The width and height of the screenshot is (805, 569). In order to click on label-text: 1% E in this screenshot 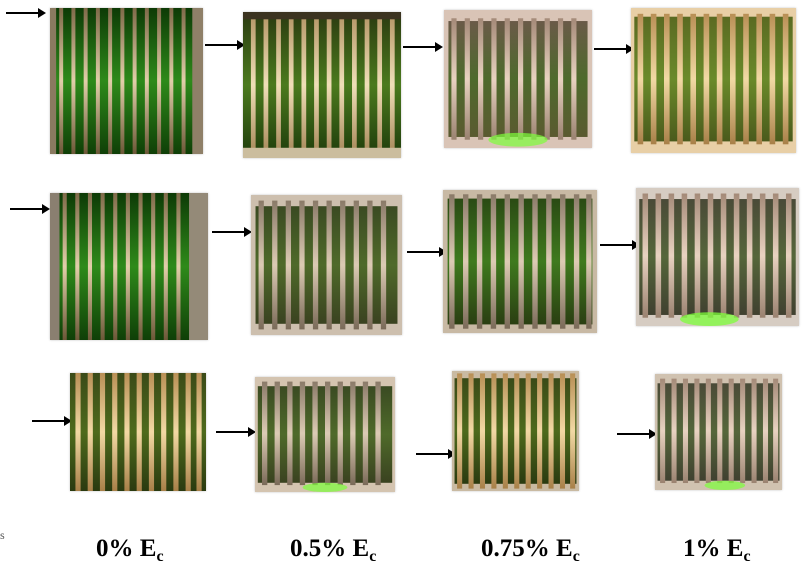, I will do `click(713, 548)`.